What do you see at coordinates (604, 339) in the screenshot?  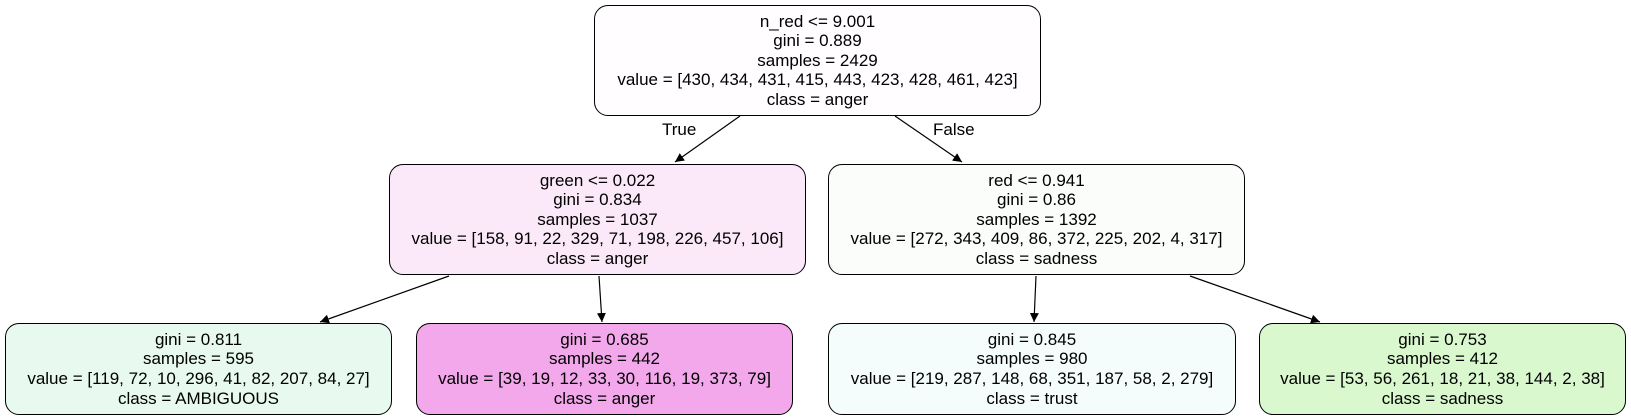 I see `node-gini: gini = 0.685` at bounding box center [604, 339].